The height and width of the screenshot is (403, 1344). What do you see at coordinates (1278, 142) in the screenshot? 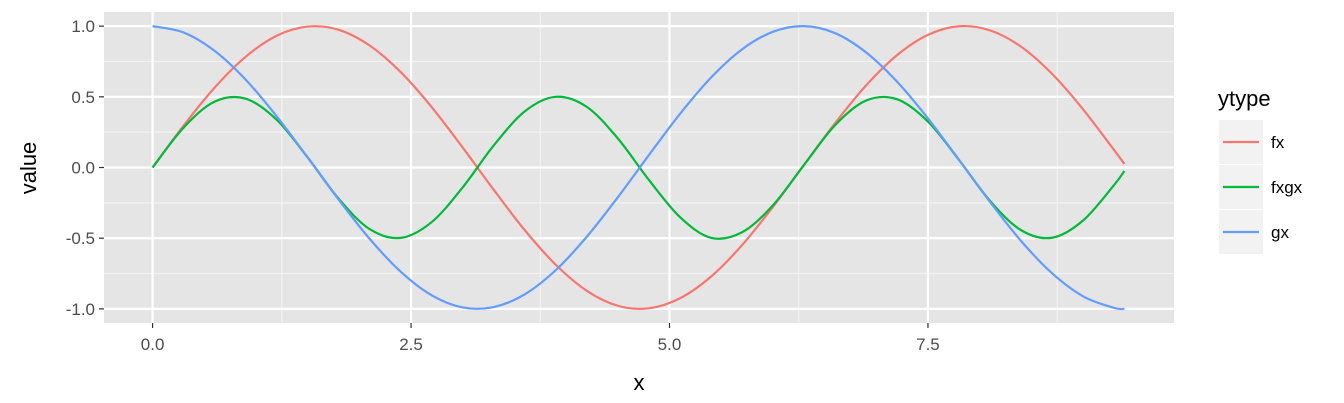
I see `legend-label-fx: fx` at bounding box center [1278, 142].